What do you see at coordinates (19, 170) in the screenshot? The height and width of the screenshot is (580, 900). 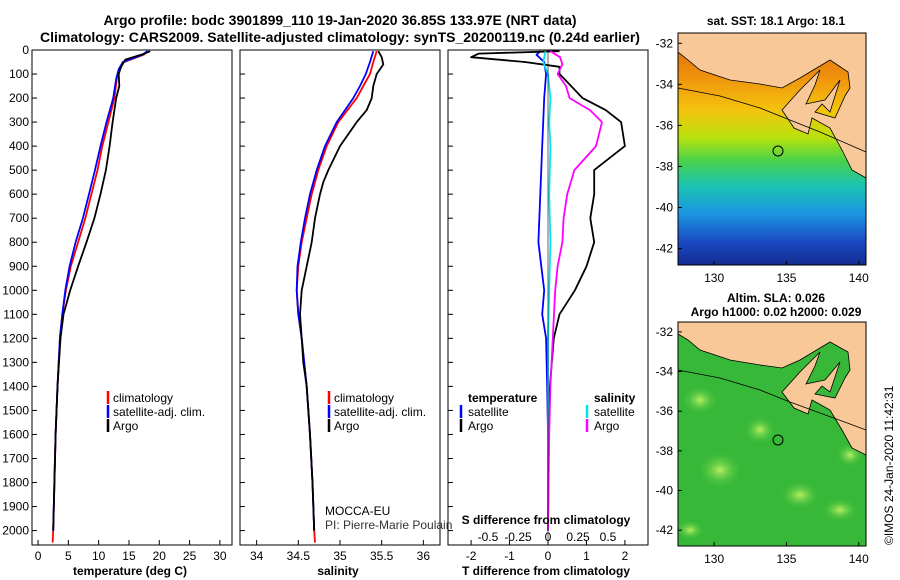 I see `depth-tick-label: 500` at bounding box center [19, 170].